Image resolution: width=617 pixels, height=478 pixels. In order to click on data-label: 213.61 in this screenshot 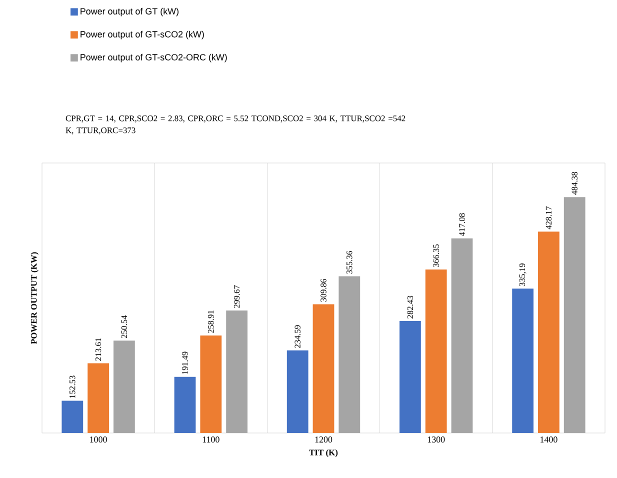, I will do `click(98, 349)`.